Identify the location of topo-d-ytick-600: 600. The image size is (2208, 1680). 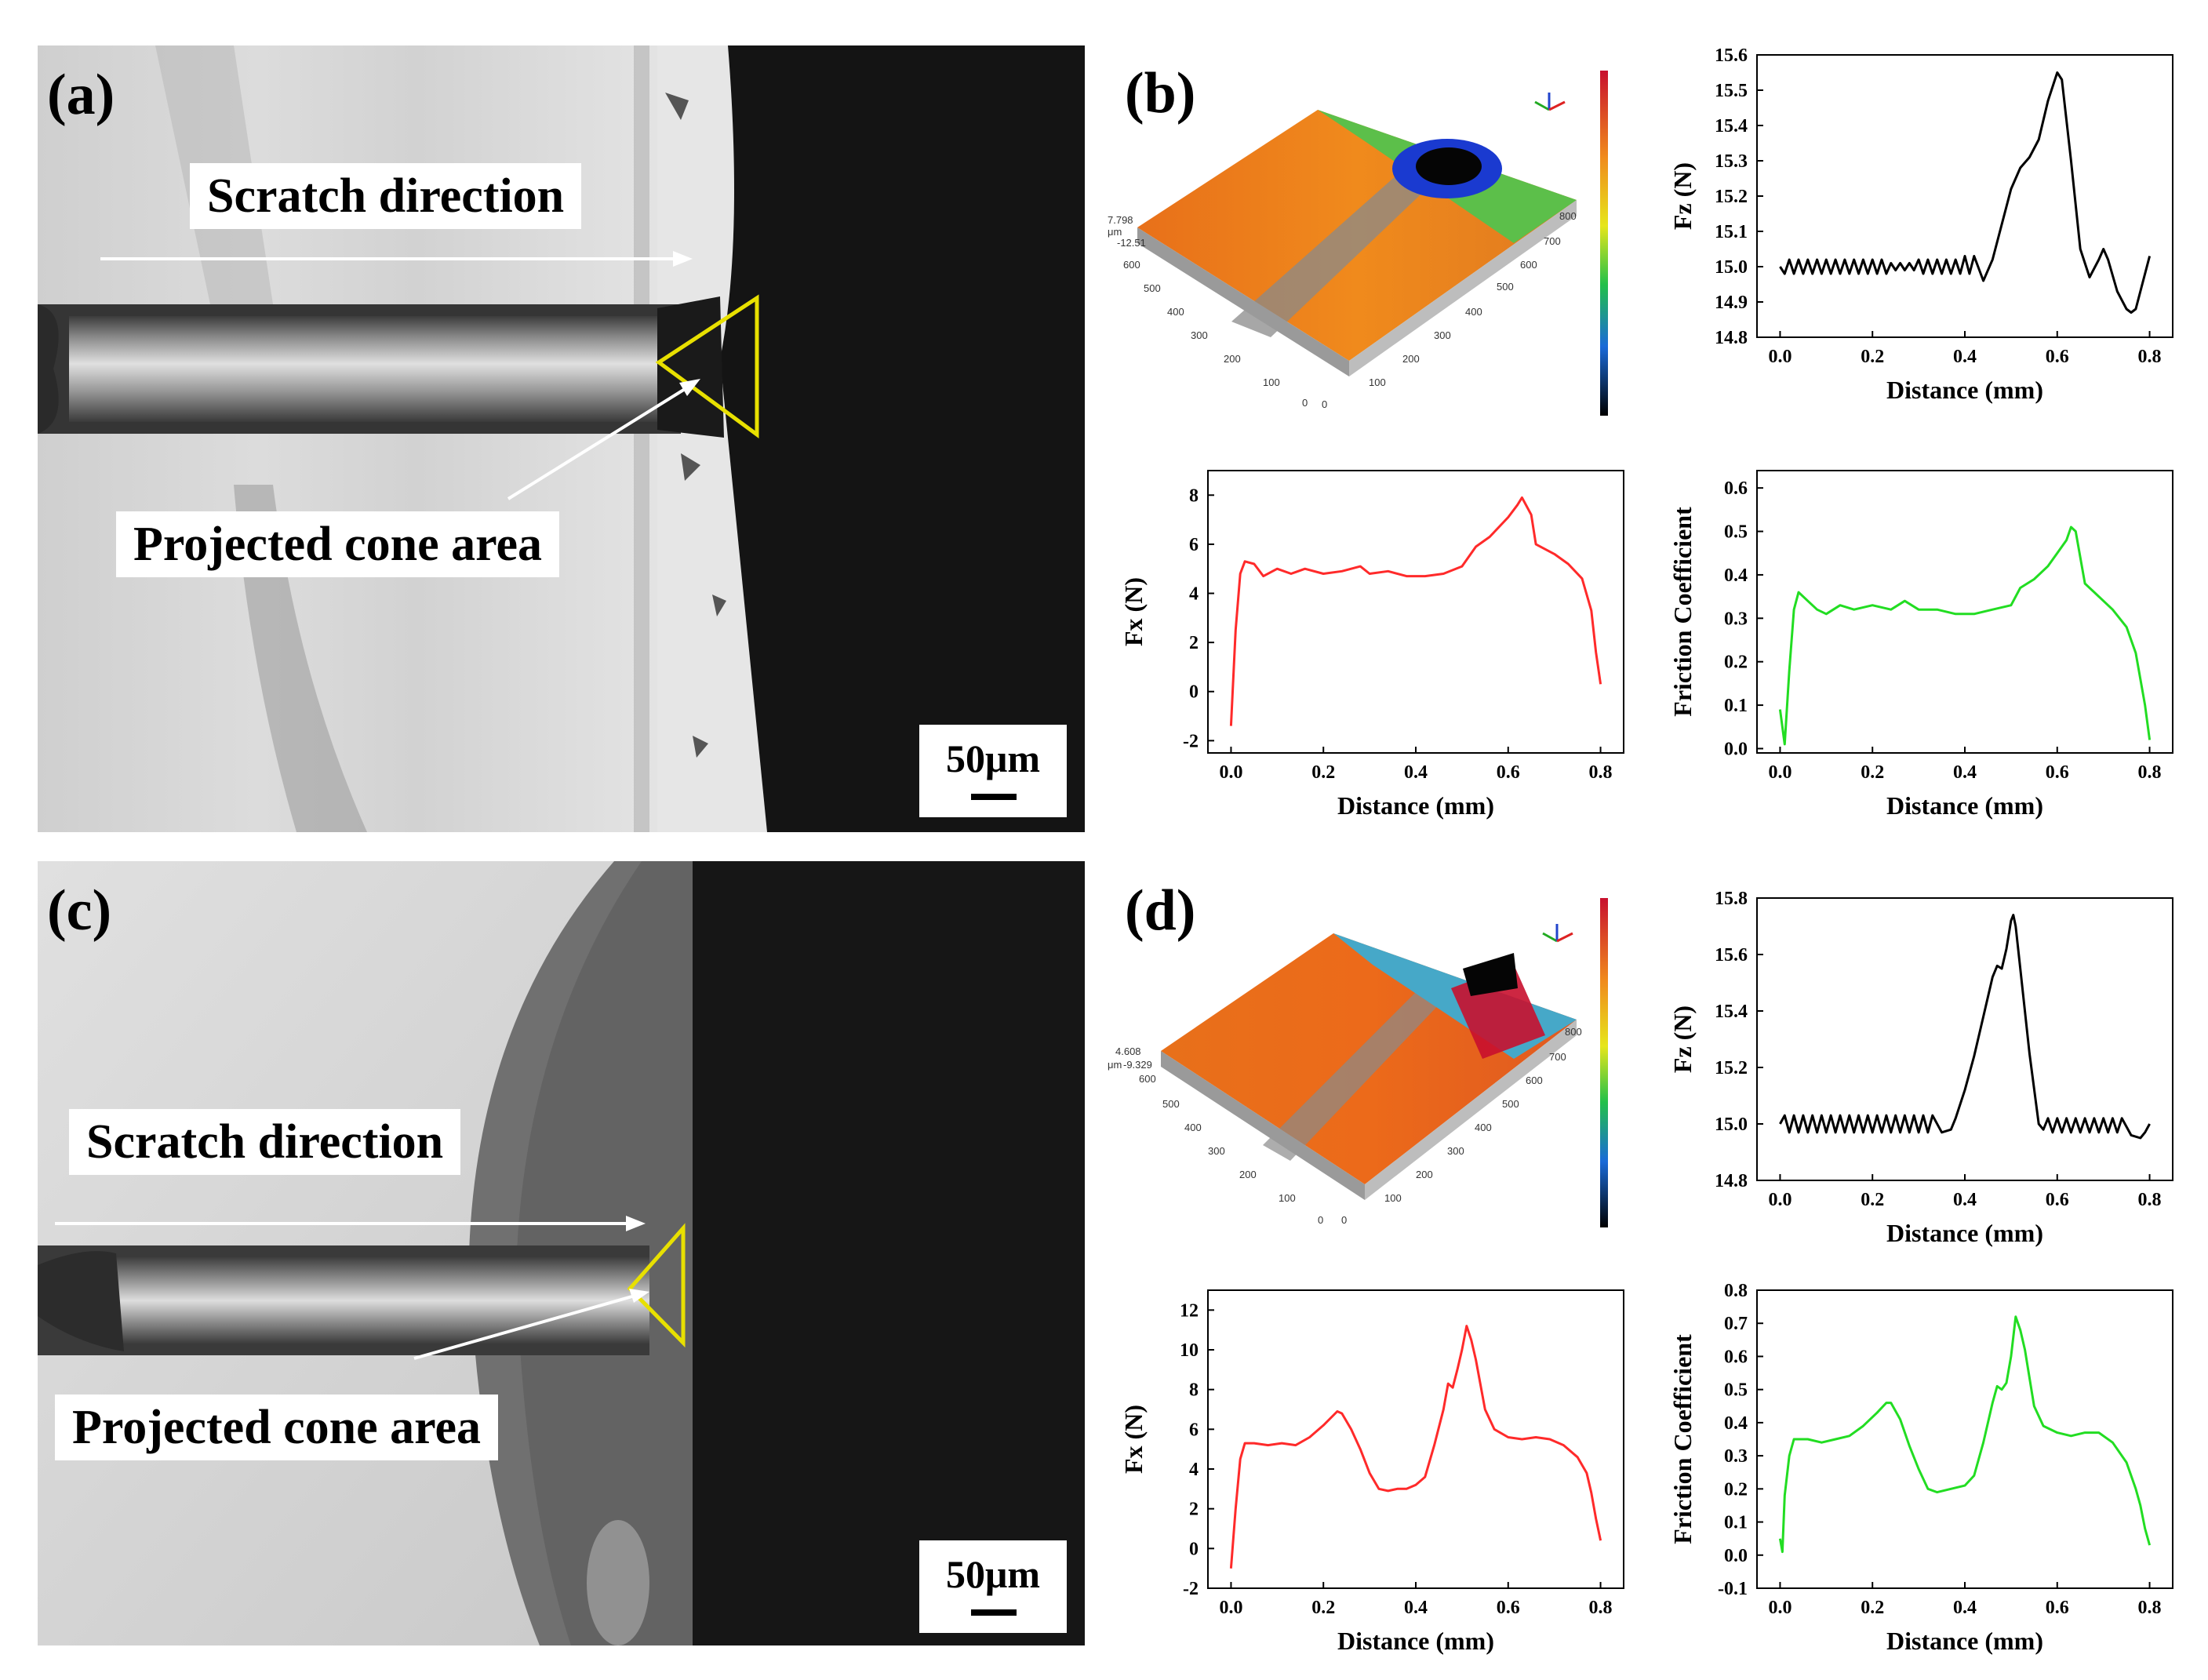
(1147, 1079).